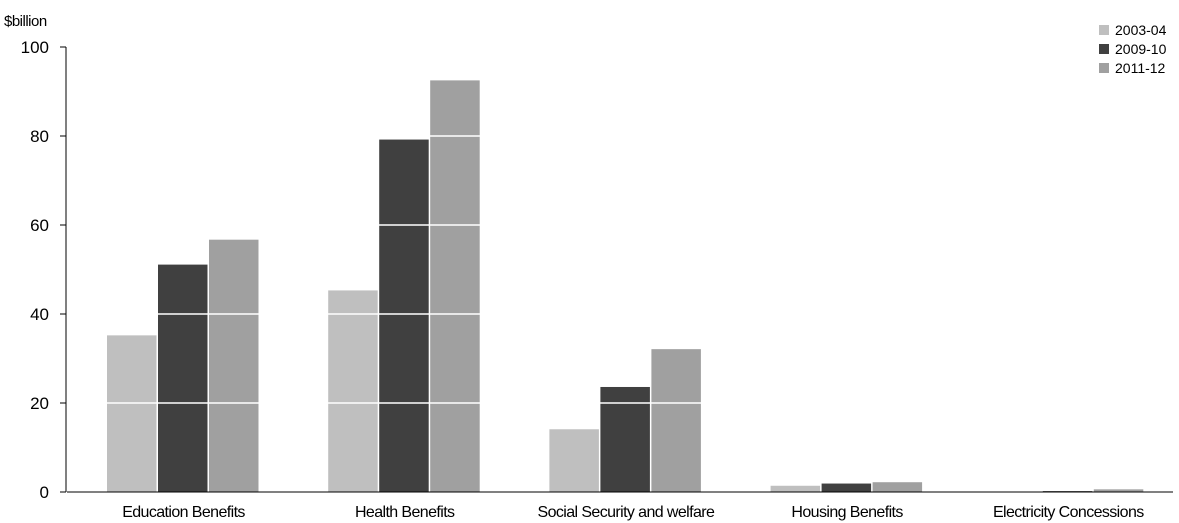  What do you see at coordinates (1141, 49) in the screenshot?
I see `legend-label: 2009-10` at bounding box center [1141, 49].